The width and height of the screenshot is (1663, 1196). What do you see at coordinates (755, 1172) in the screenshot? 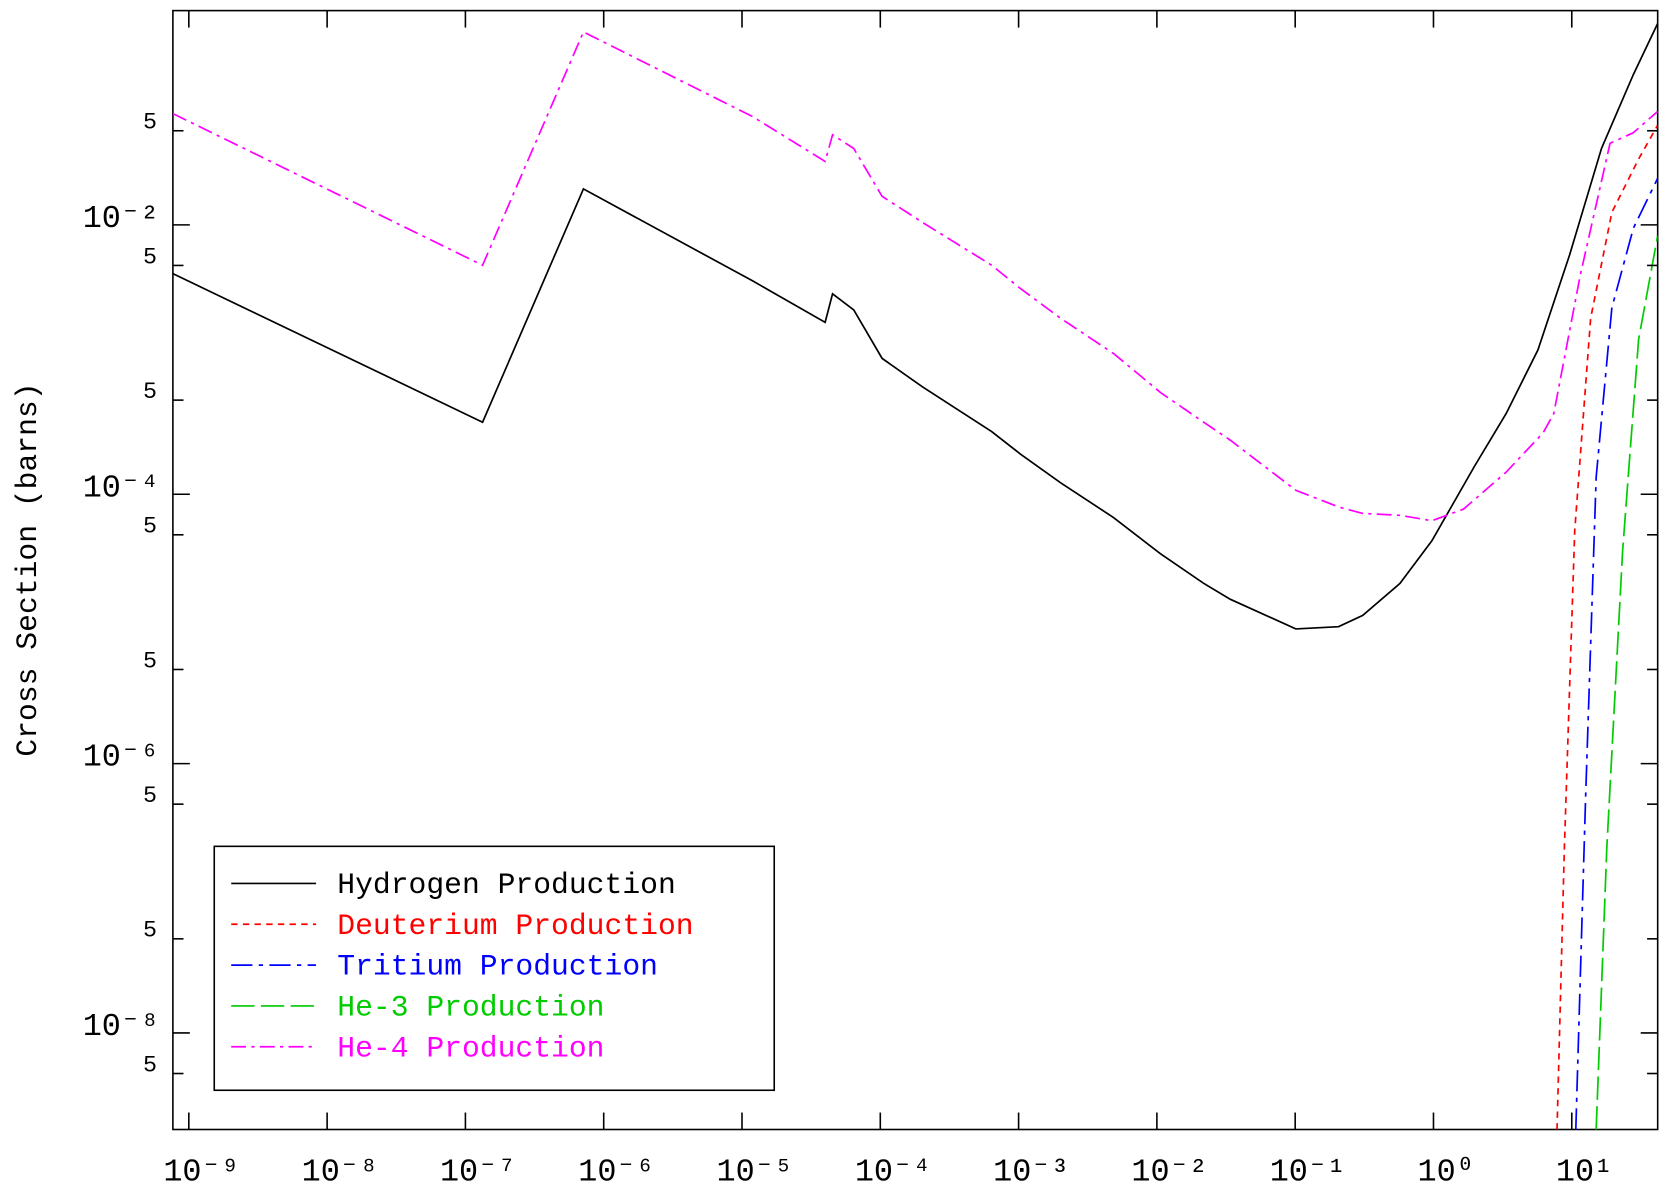
I see `x-tick-label: 10⁻⁵` at bounding box center [755, 1172].